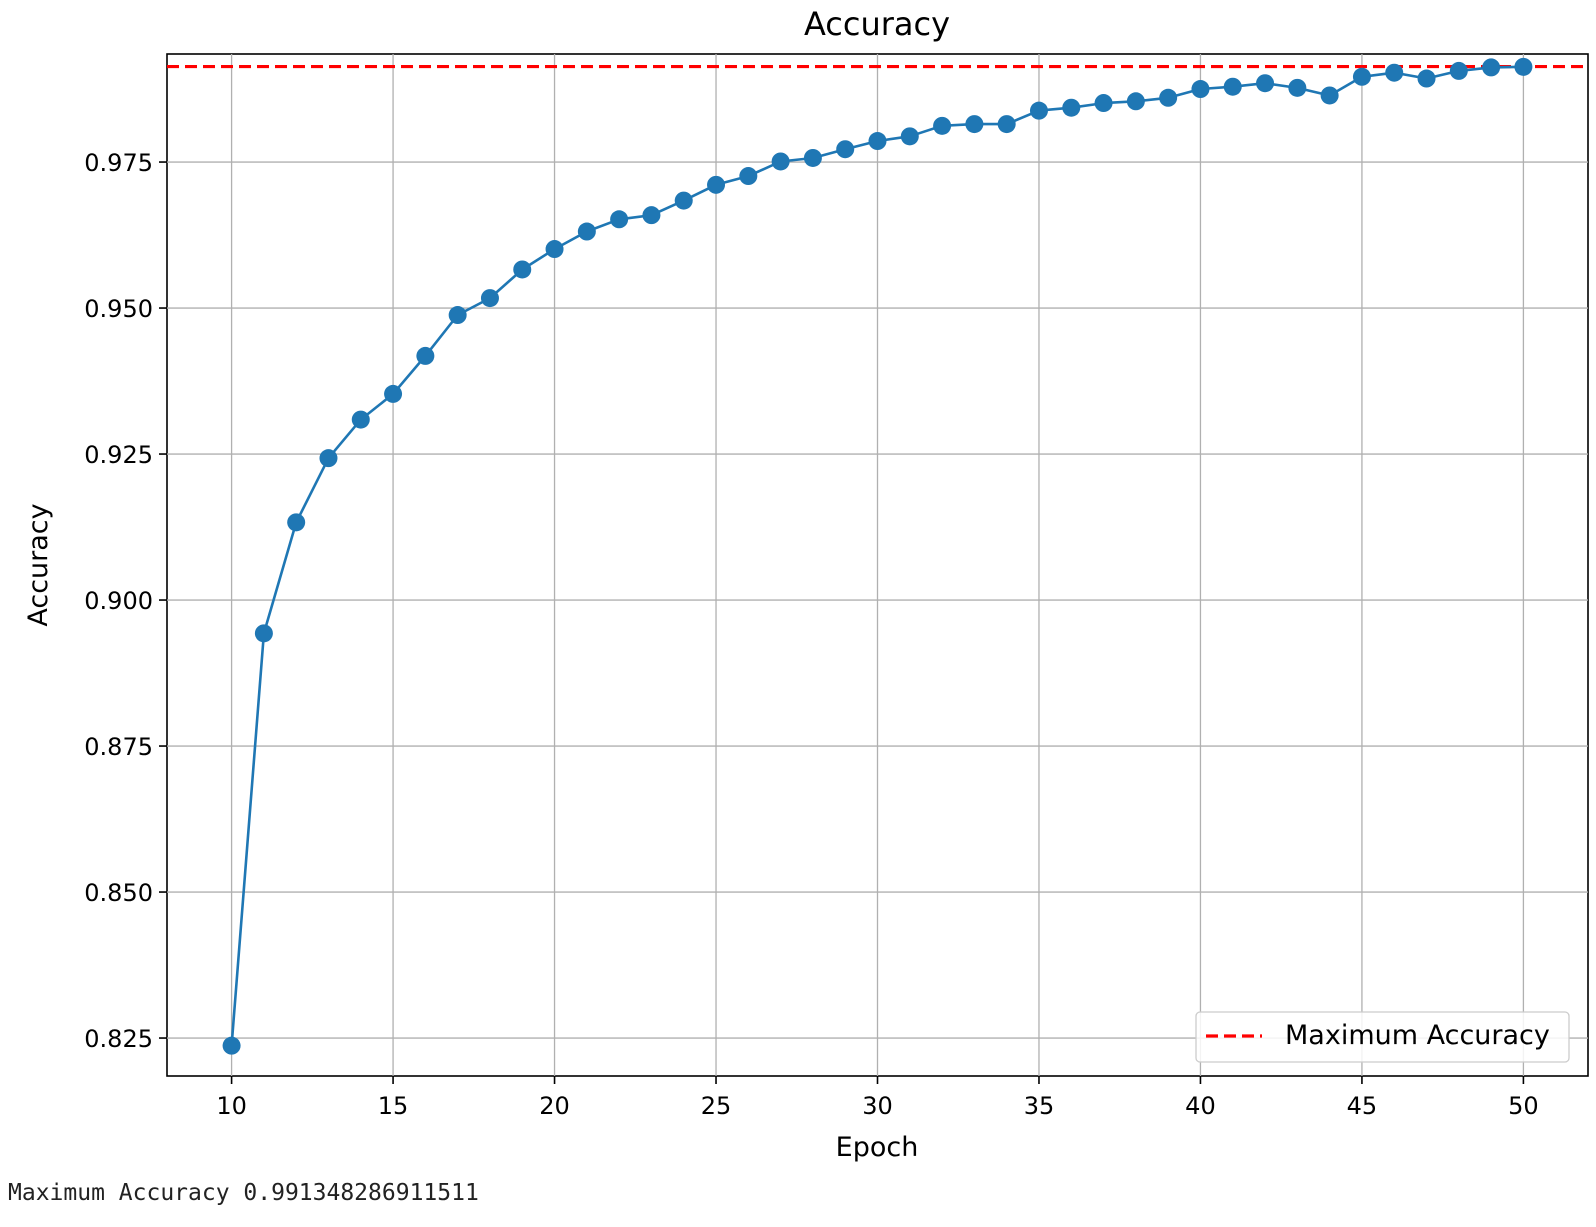  What do you see at coordinates (243, 1193) in the screenshot?
I see `cell-output-text: Maximum Accuracy 0.991348286911511` at bounding box center [243, 1193].